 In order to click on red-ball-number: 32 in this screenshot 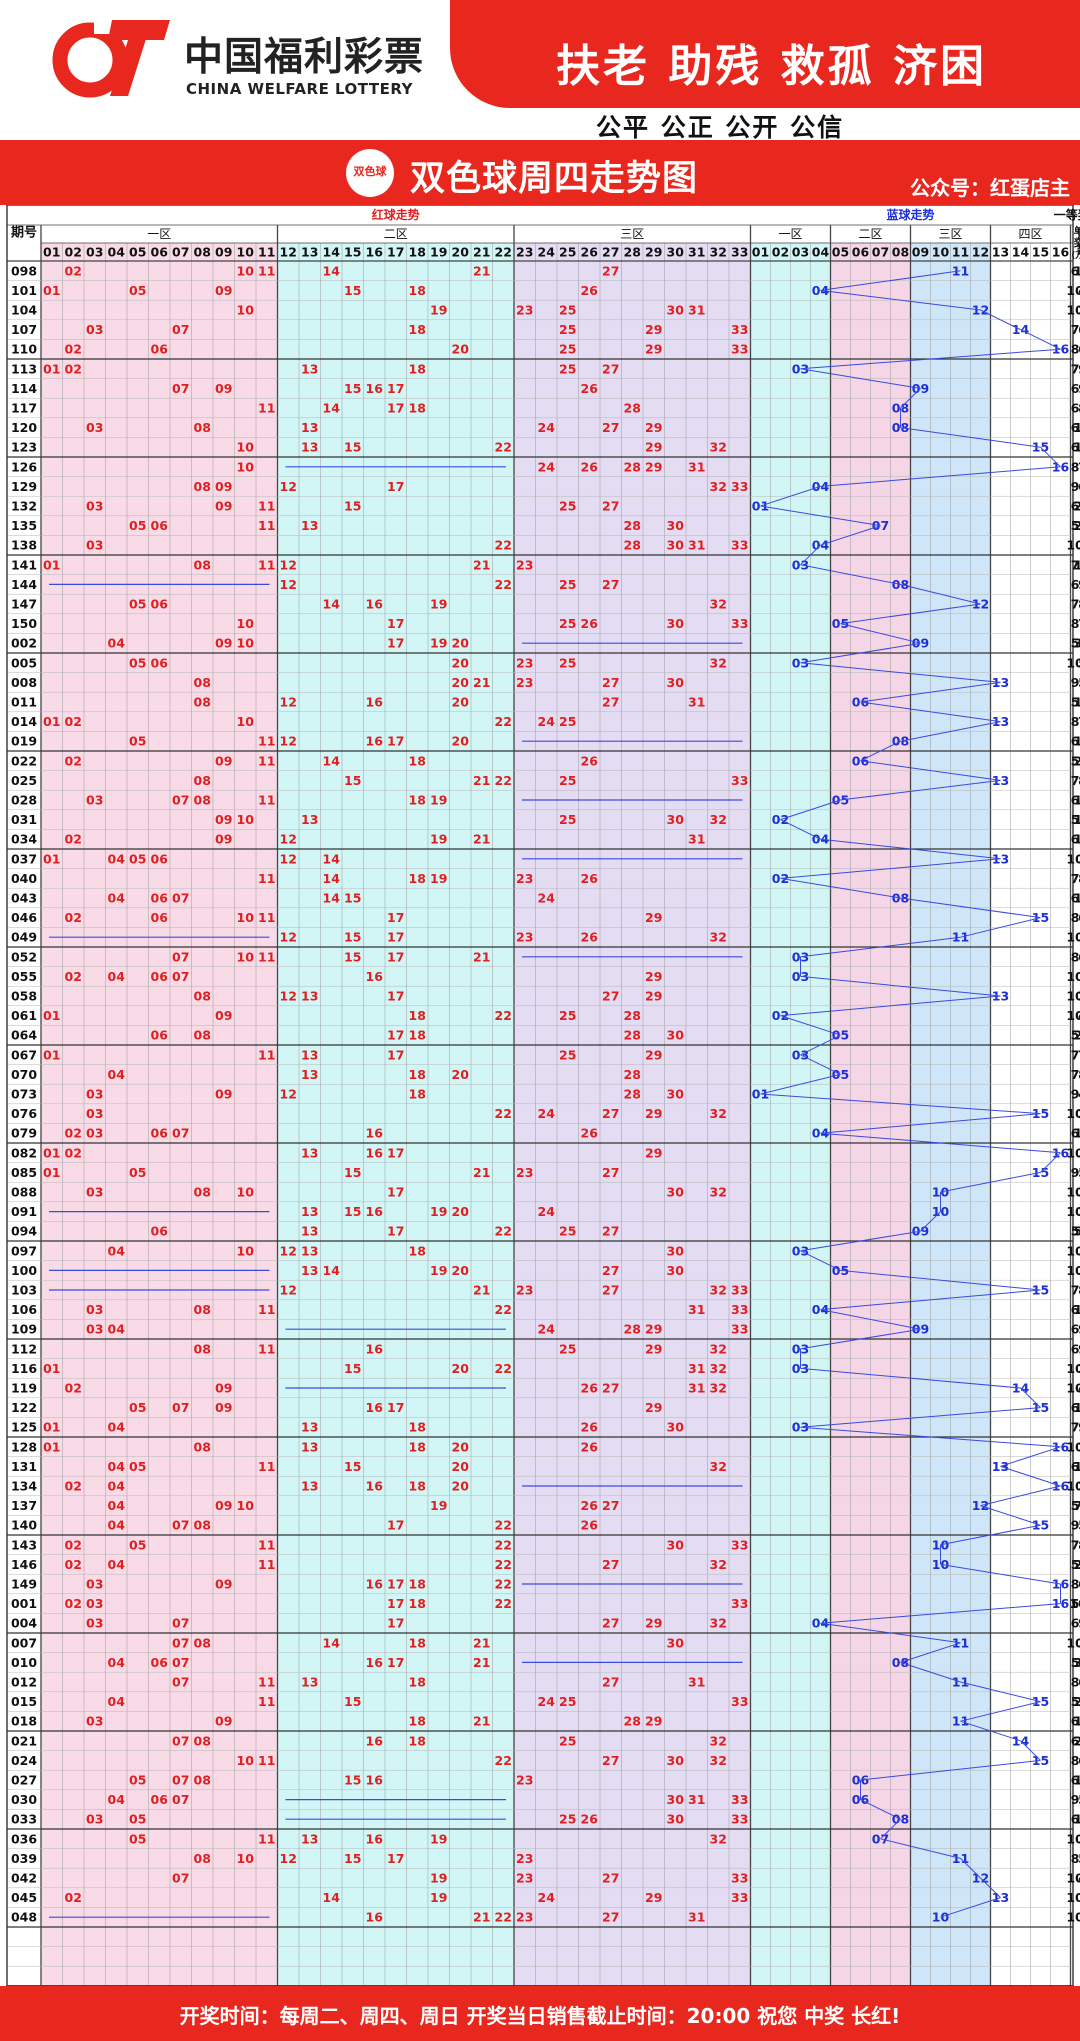, I will do `click(718, 1368)`.